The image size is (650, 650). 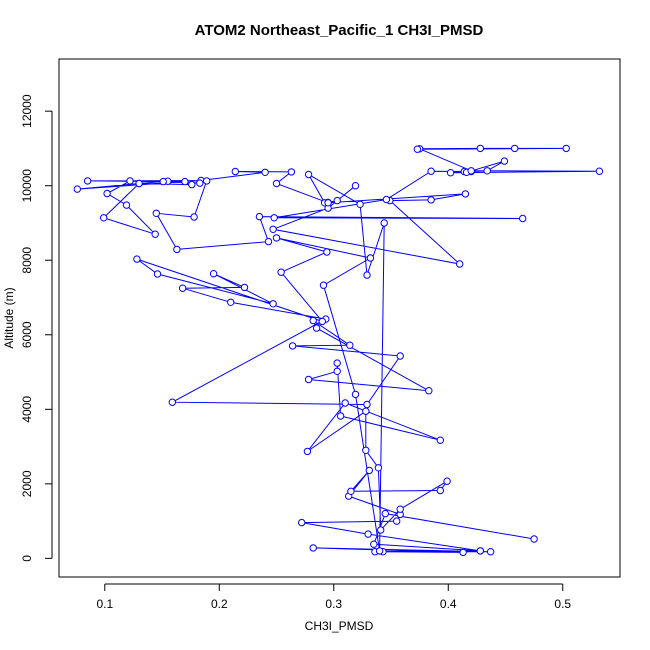 What do you see at coordinates (27, 186) in the screenshot?
I see `y-tick-label: 10000` at bounding box center [27, 186].